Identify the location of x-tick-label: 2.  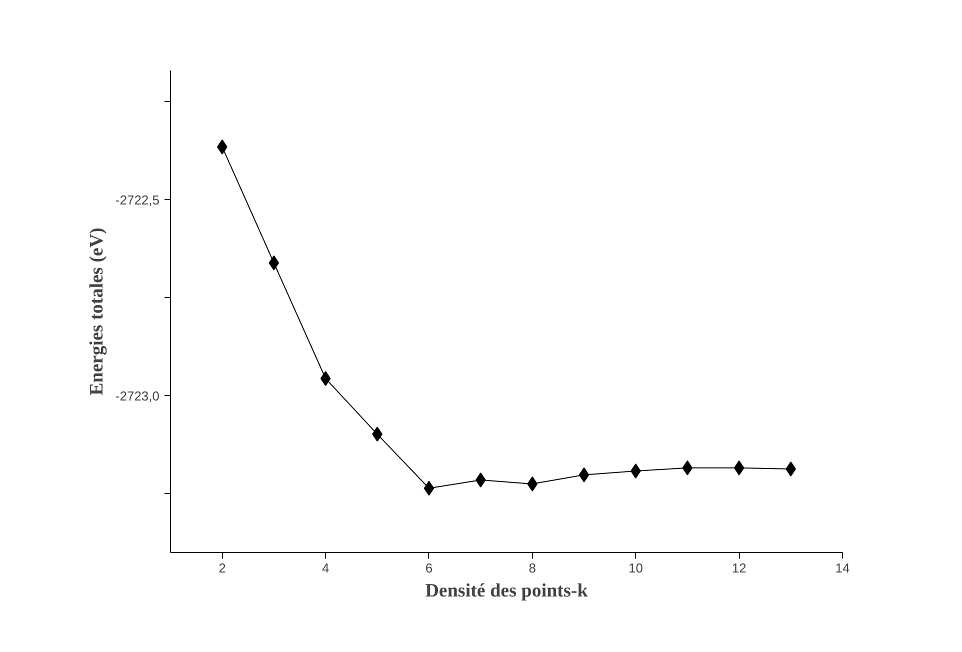
(222, 568).